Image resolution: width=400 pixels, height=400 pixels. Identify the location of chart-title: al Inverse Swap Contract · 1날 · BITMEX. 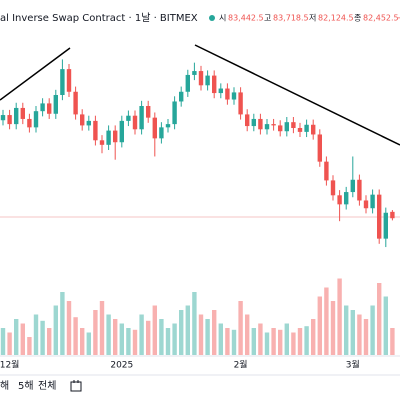
(99, 18).